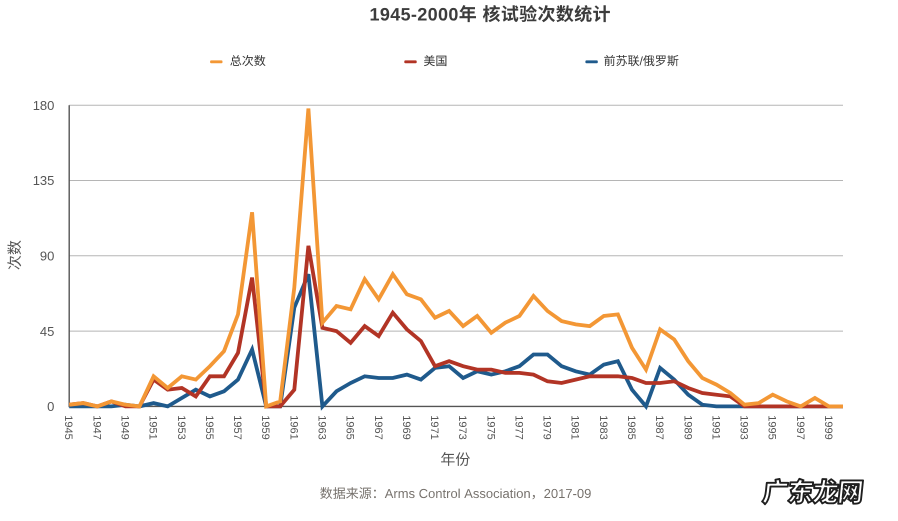  I want to click on svg-text: 1985, so click(631, 427).